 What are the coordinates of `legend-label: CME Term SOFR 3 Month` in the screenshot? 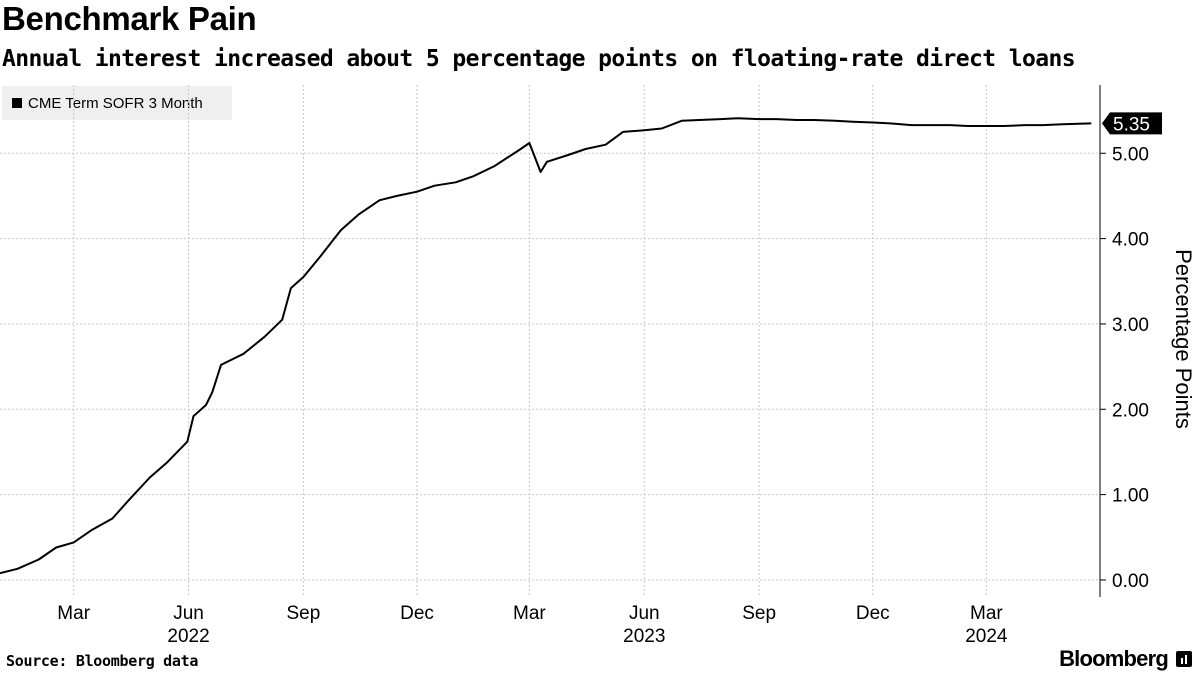 It's located at (115, 103).